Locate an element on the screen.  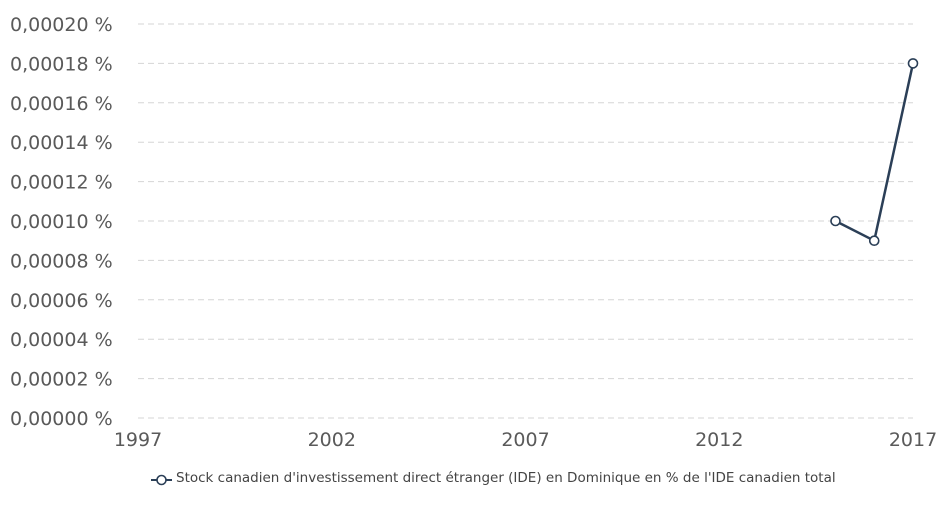
x-tick-label: 2017 is located at coordinates (913, 440).